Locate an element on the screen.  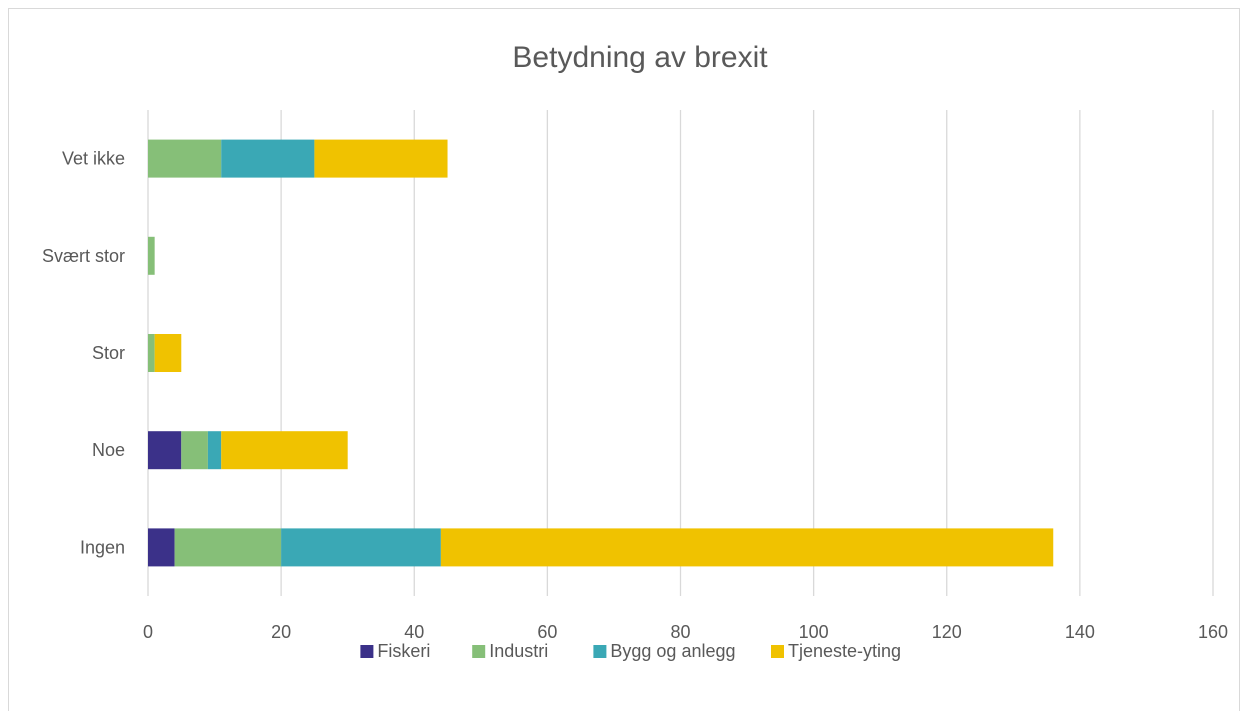
x-tick-label: 40 is located at coordinates (414, 632).